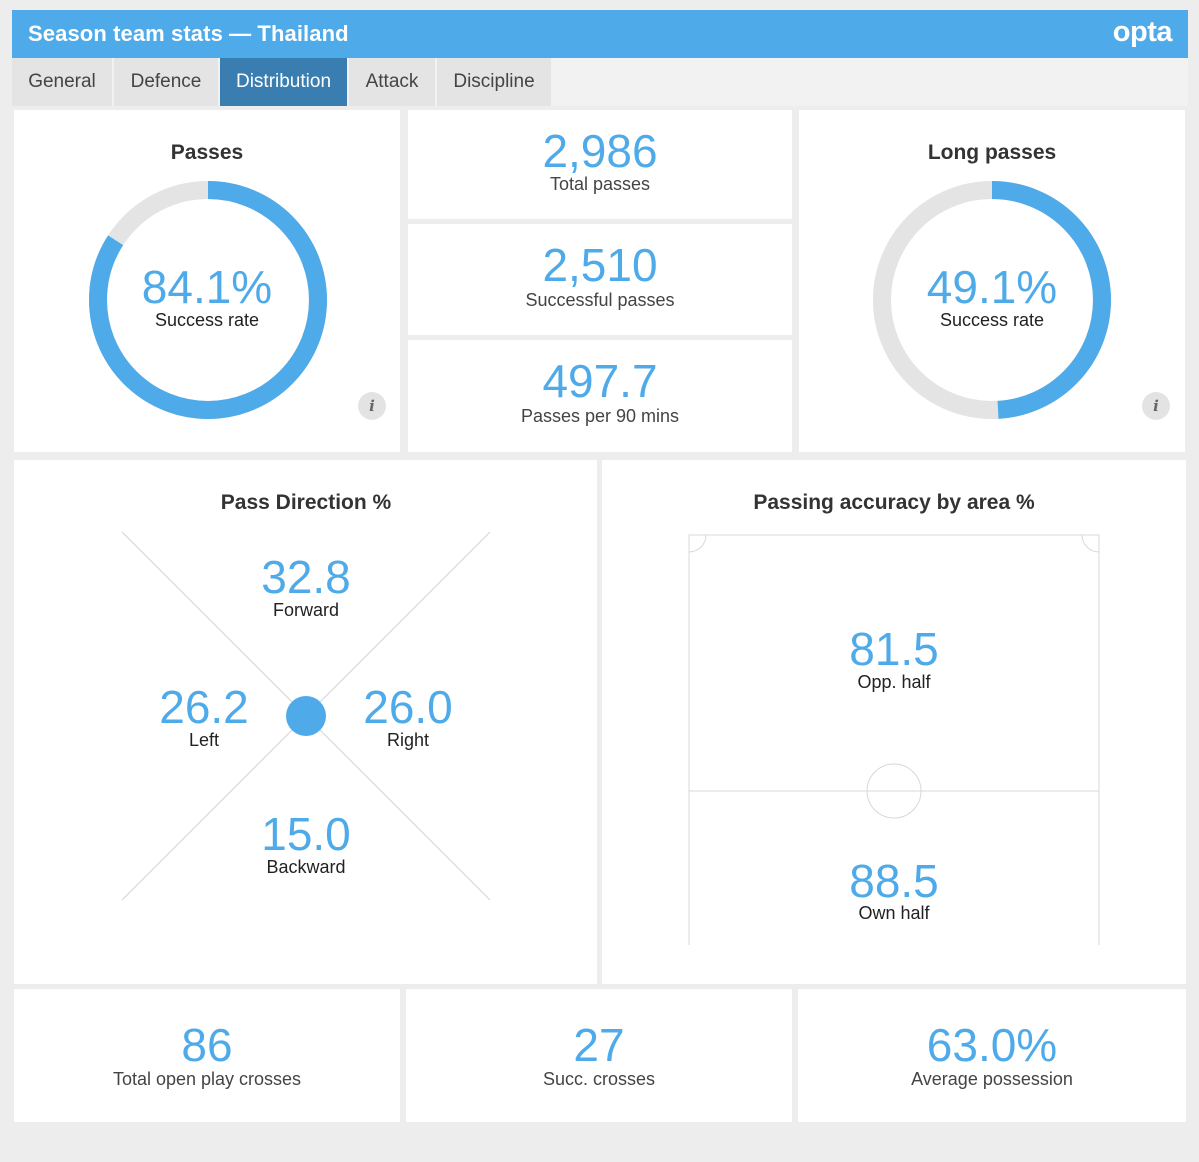 This screenshot has height=1162, width=1199. I want to click on total-passes-card: 2,986 Total passes, so click(600, 164).